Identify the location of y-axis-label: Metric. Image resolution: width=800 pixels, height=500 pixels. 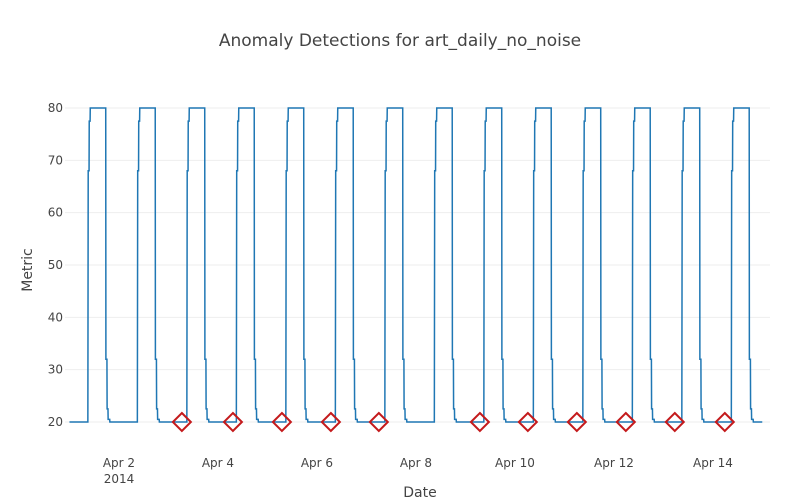
(28, 270).